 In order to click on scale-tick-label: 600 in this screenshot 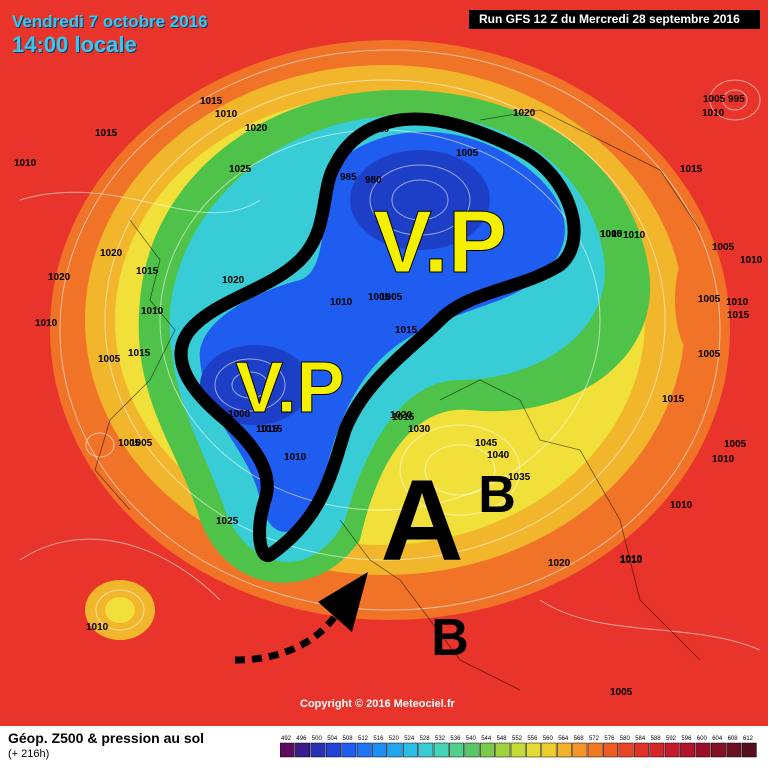, I will do `click(702, 739)`.